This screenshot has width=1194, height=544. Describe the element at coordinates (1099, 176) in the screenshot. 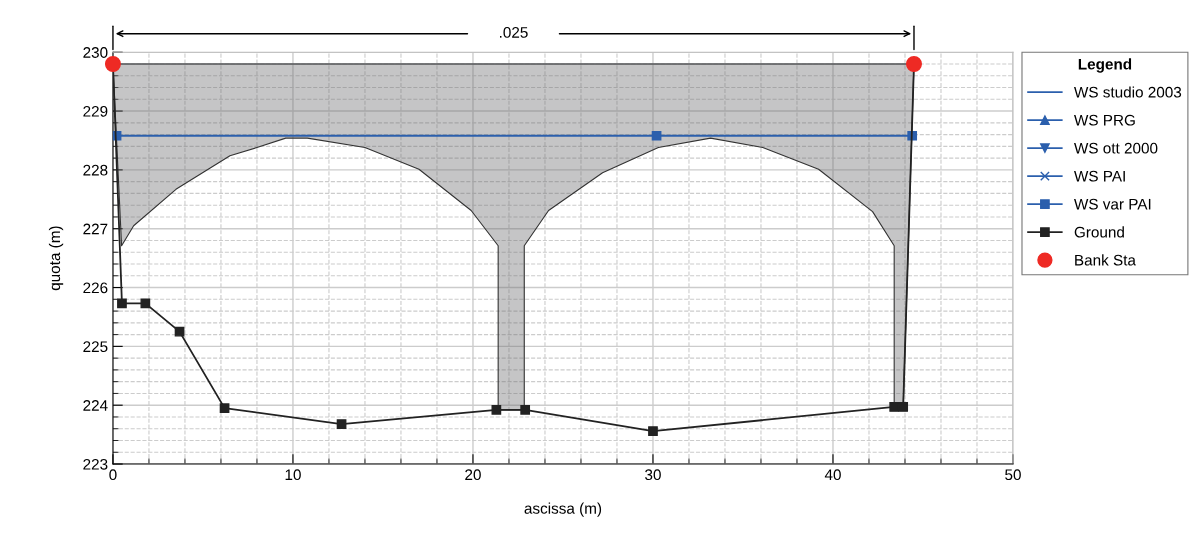

I see `legend-label: WS PAI` at that location.